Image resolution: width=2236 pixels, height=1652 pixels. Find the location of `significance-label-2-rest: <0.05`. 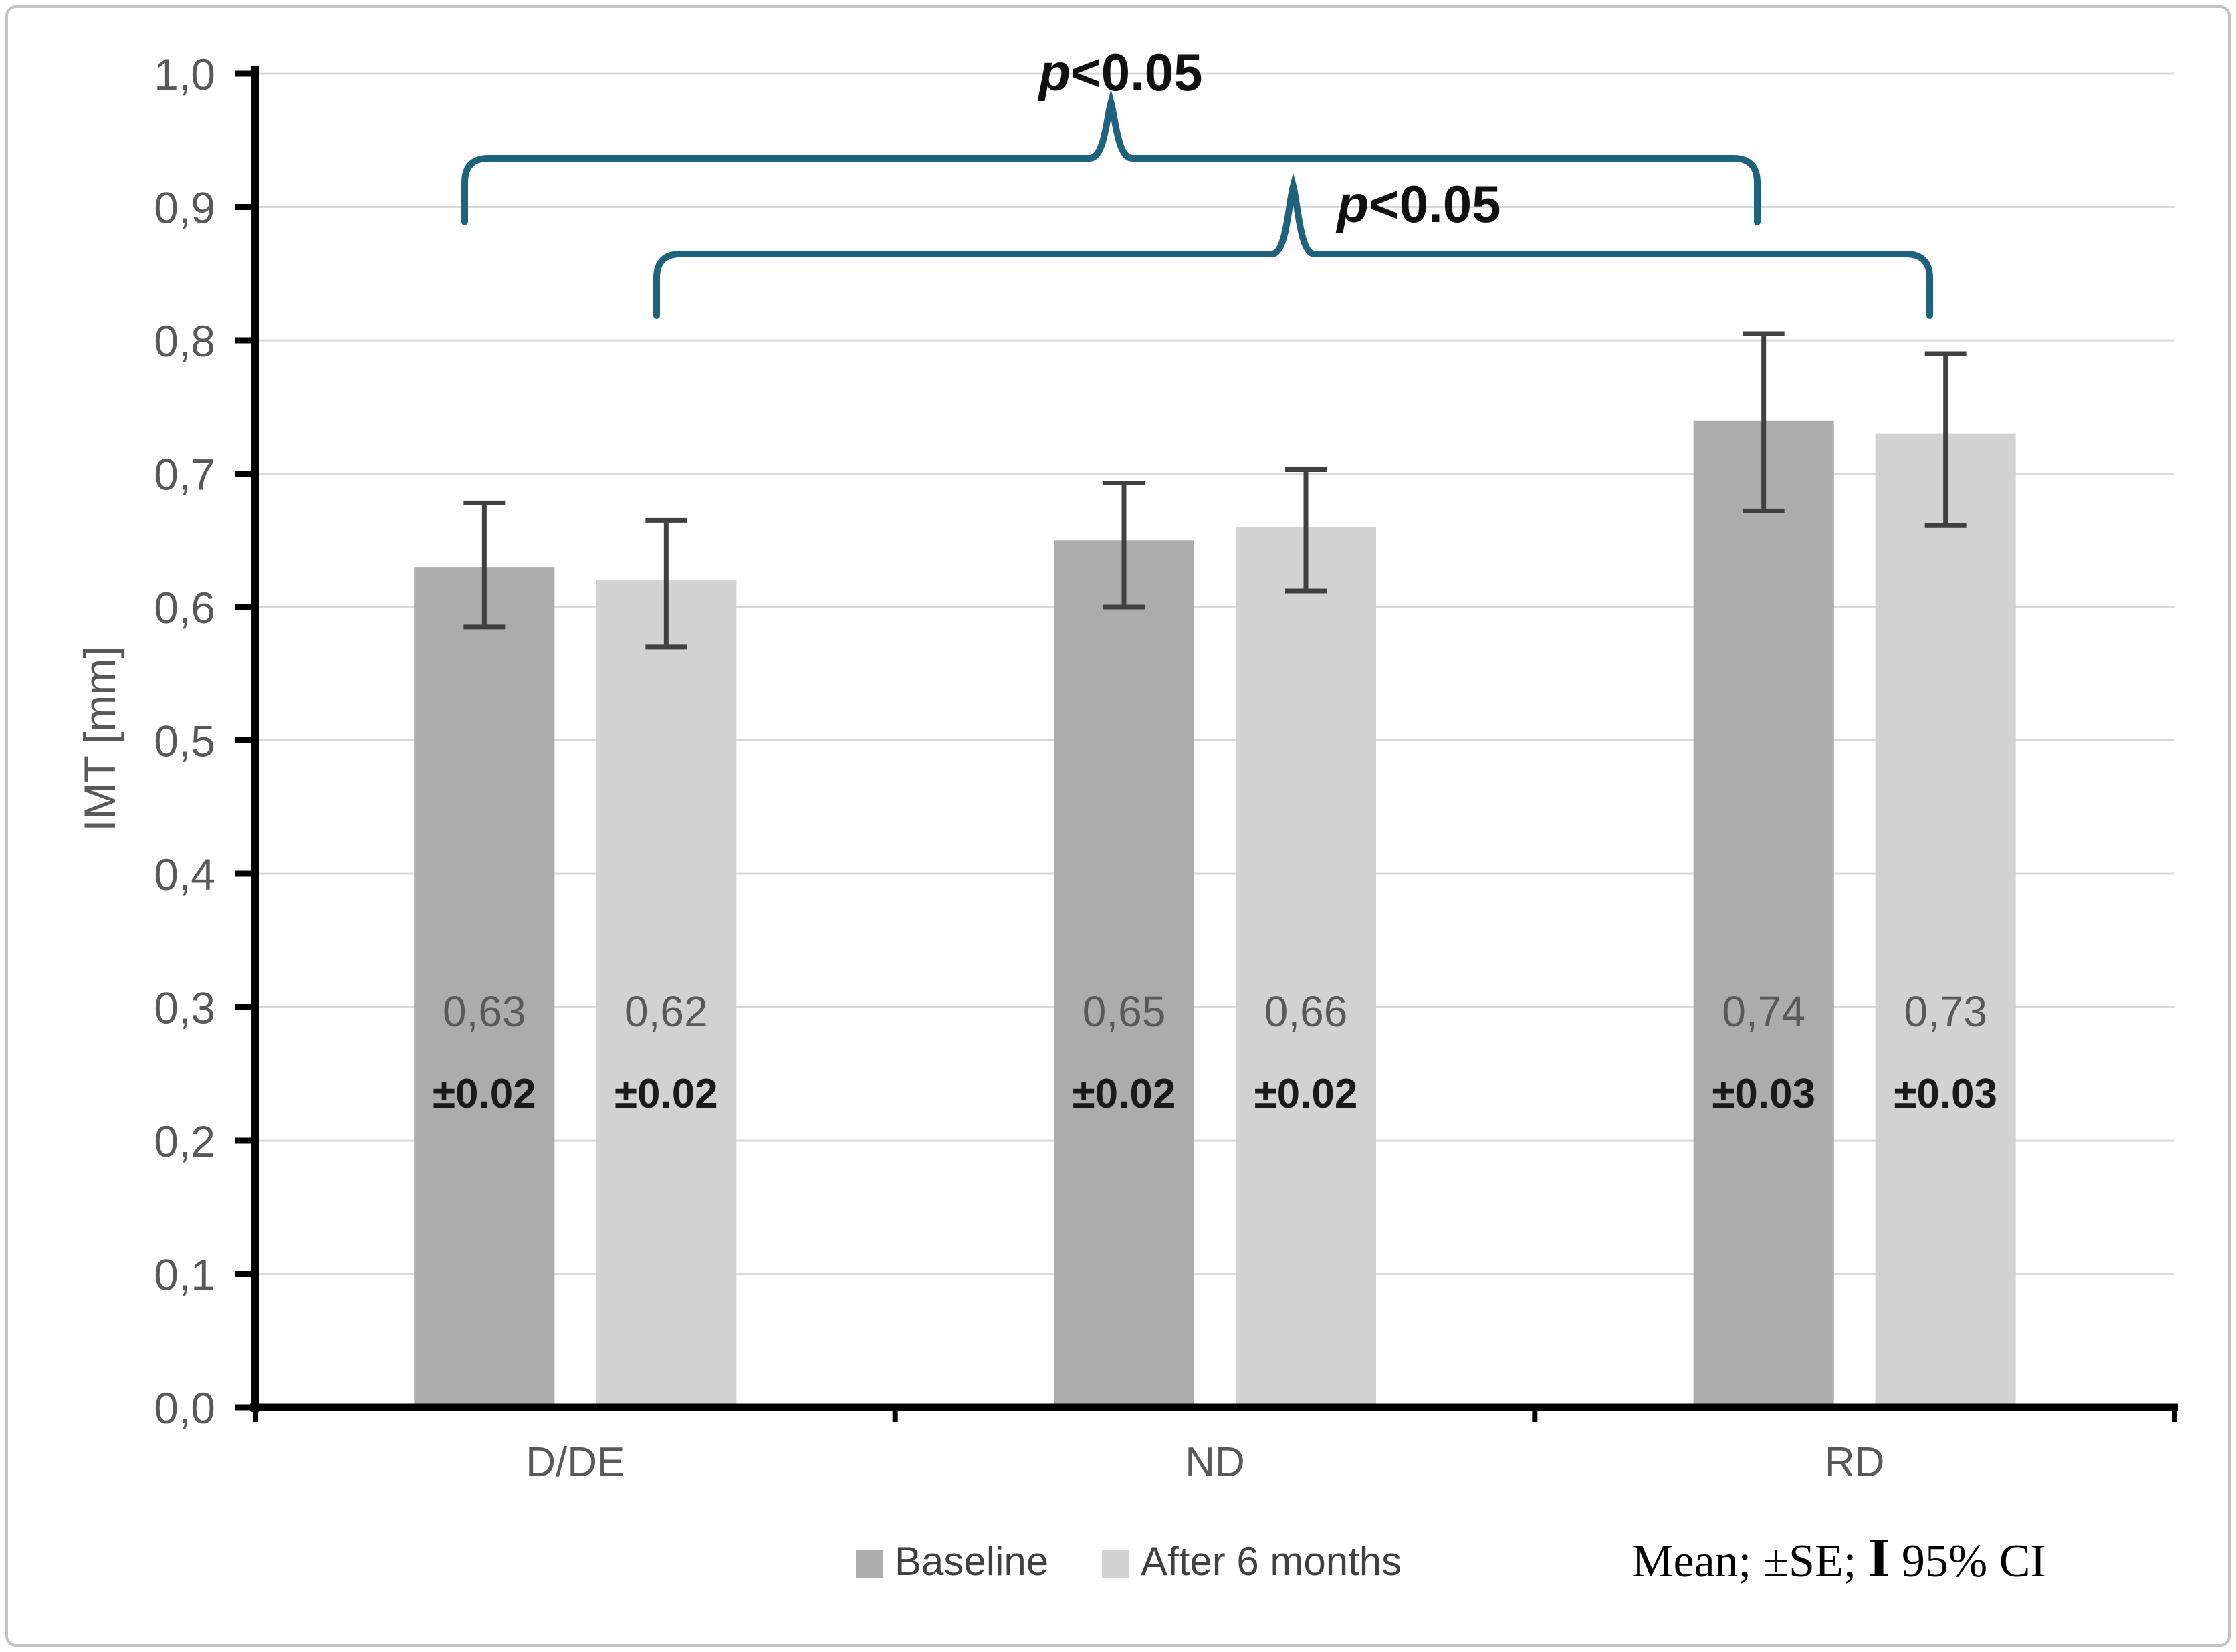

significance-label-2-rest: <0.05 is located at coordinates (1434, 203).